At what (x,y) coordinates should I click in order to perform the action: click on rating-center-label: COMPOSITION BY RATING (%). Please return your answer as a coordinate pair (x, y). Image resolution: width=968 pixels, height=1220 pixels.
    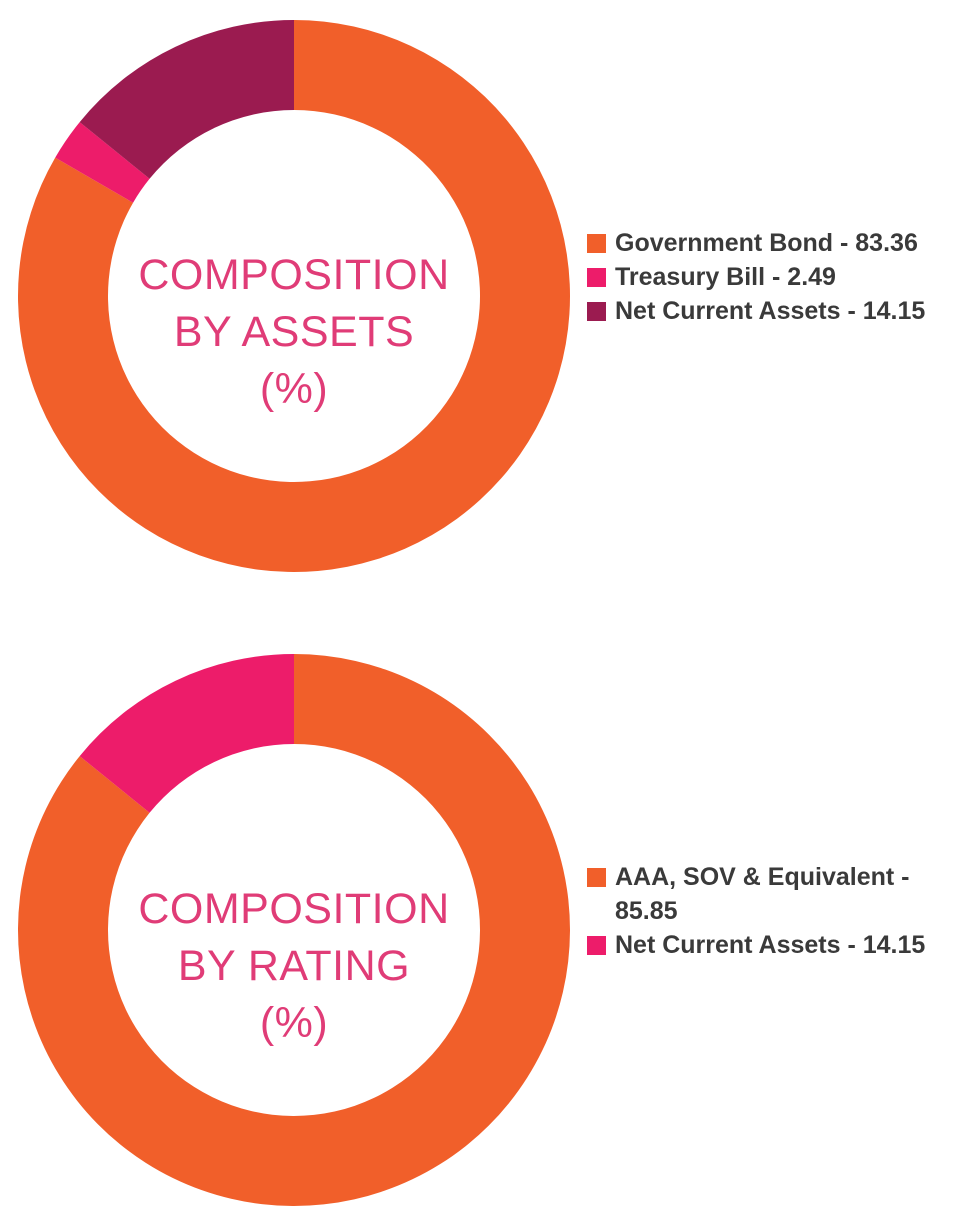
    Looking at the image, I should click on (294, 966).